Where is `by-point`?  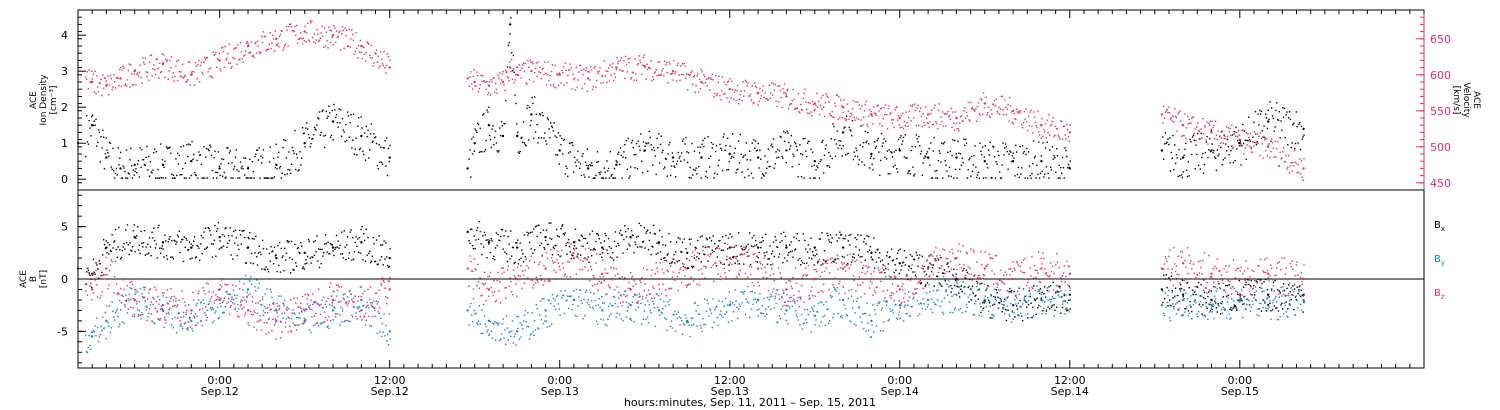 by-point is located at coordinates (545, 310).